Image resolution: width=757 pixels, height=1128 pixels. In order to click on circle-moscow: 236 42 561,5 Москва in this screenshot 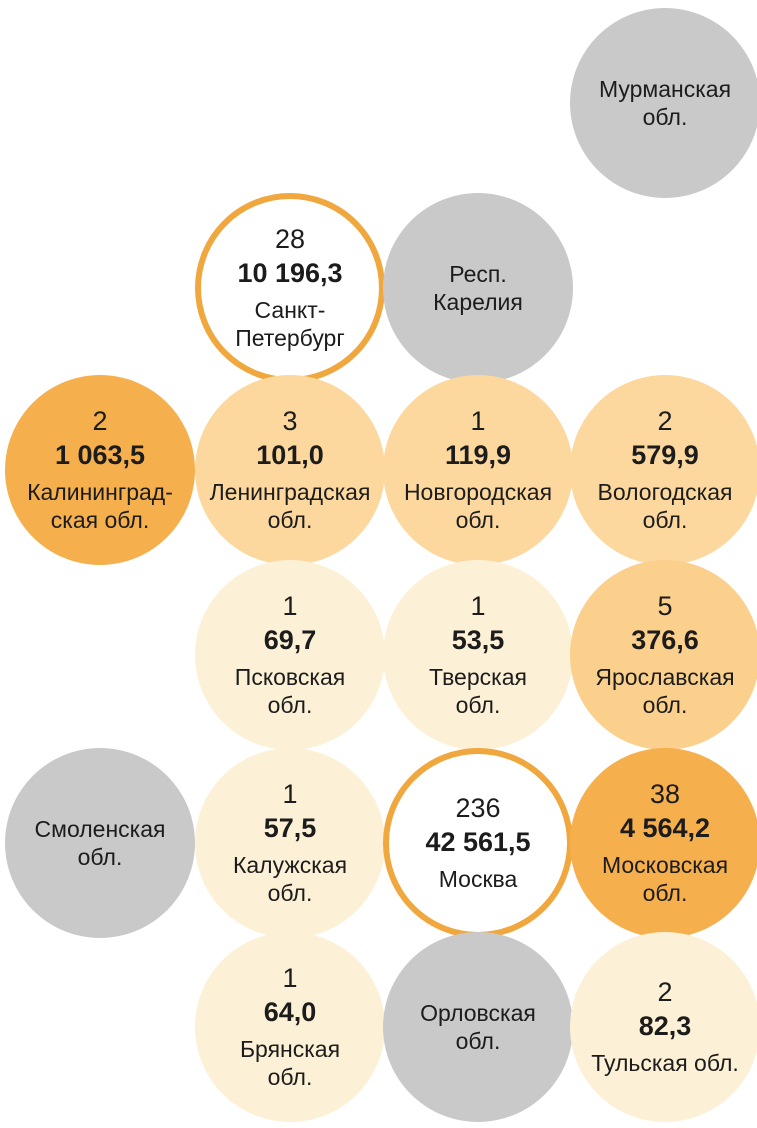, I will do `click(478, 843)`.